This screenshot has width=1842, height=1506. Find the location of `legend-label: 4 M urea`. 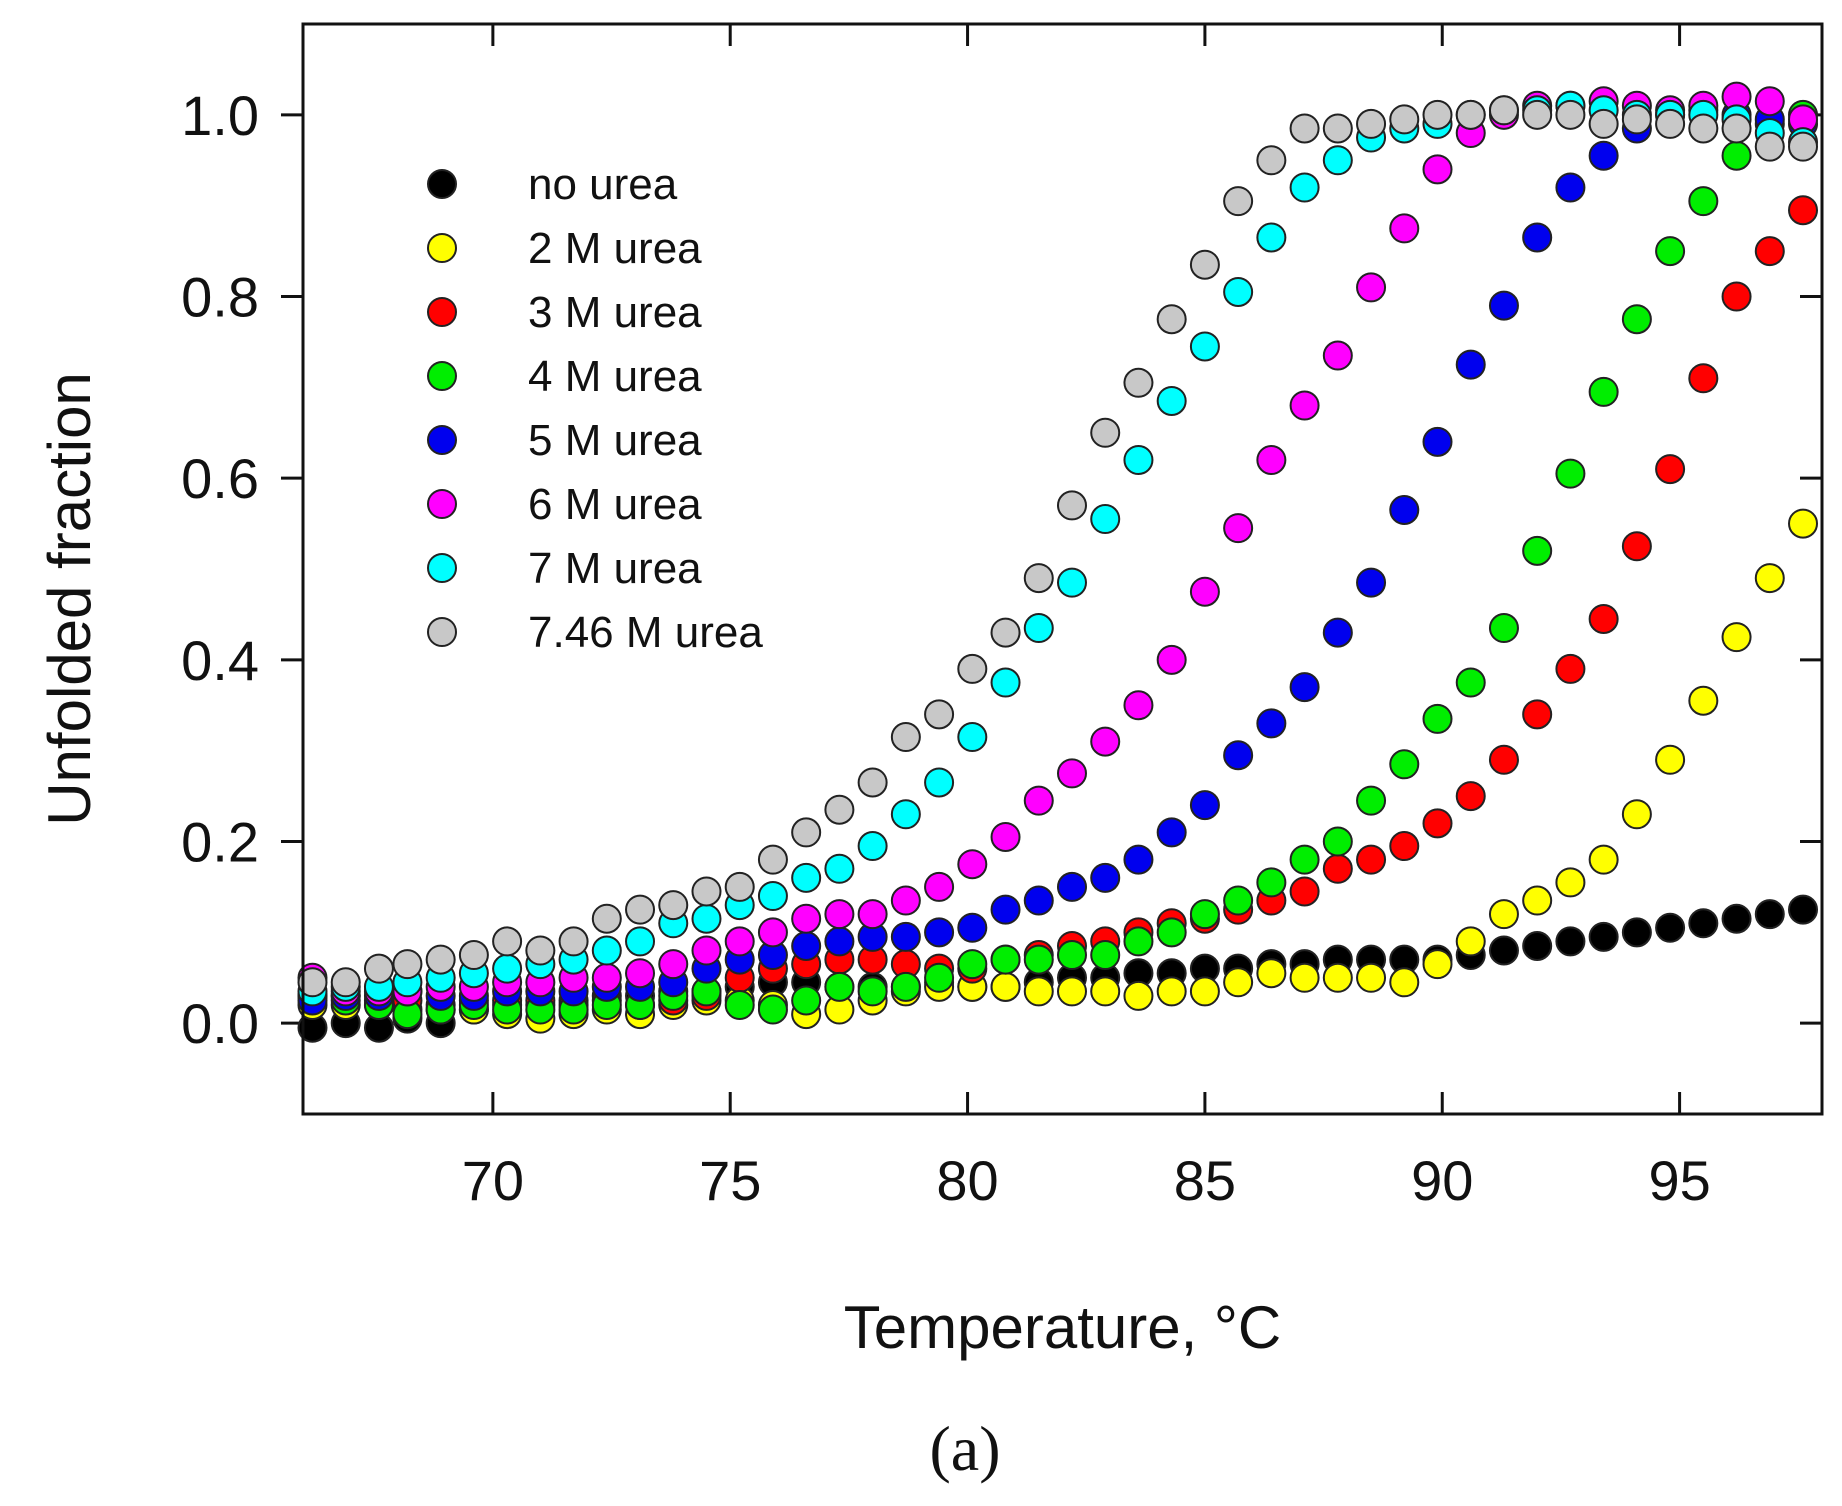

legend-label: 4 M urea is located at coordinates (615, 376).